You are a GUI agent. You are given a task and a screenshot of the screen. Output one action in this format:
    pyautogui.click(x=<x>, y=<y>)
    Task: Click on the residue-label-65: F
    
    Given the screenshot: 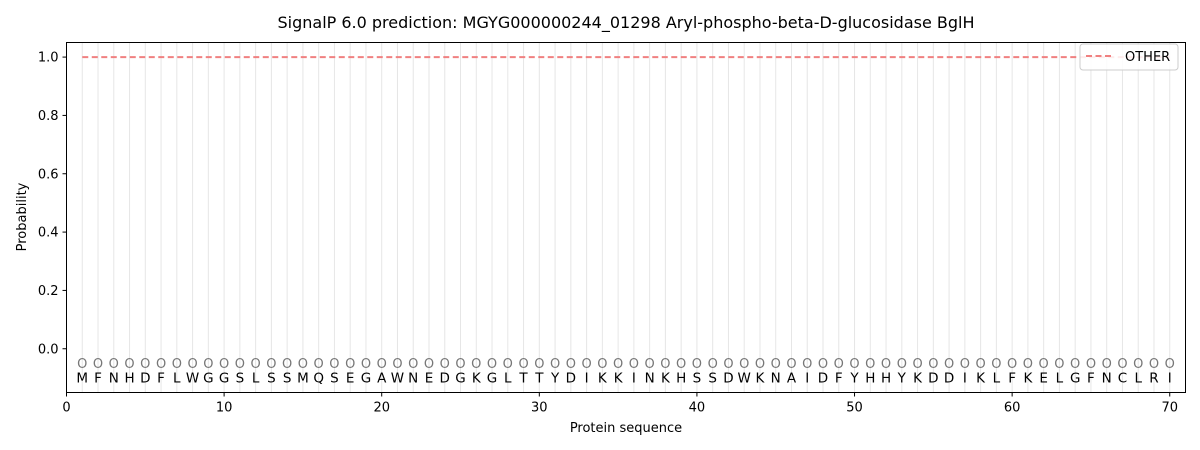 What is the action you would take?
    pyautogui.click(x=1091, y=379)
    